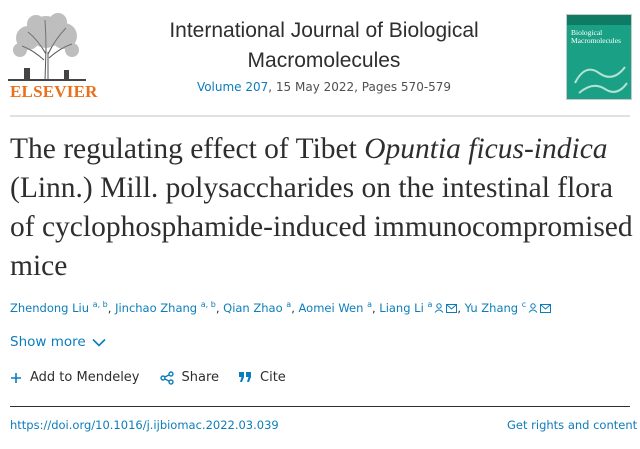  I want to click on author-link: Liang Li a, so click(418, 307).